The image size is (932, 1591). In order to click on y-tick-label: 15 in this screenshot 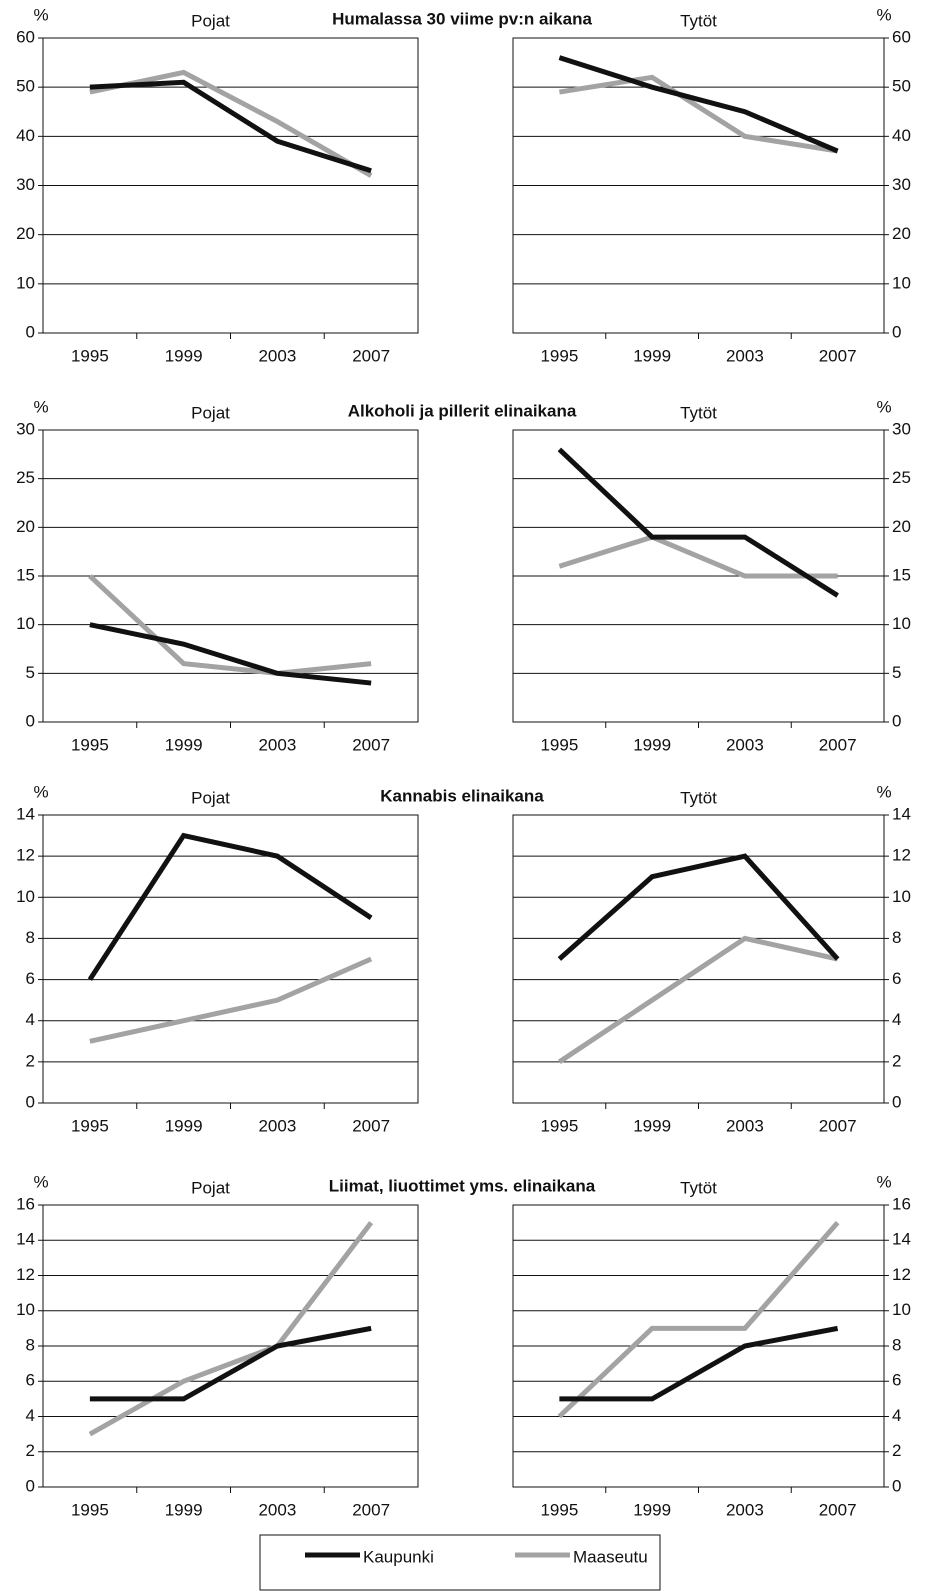, I will do `click(25, 574)`.